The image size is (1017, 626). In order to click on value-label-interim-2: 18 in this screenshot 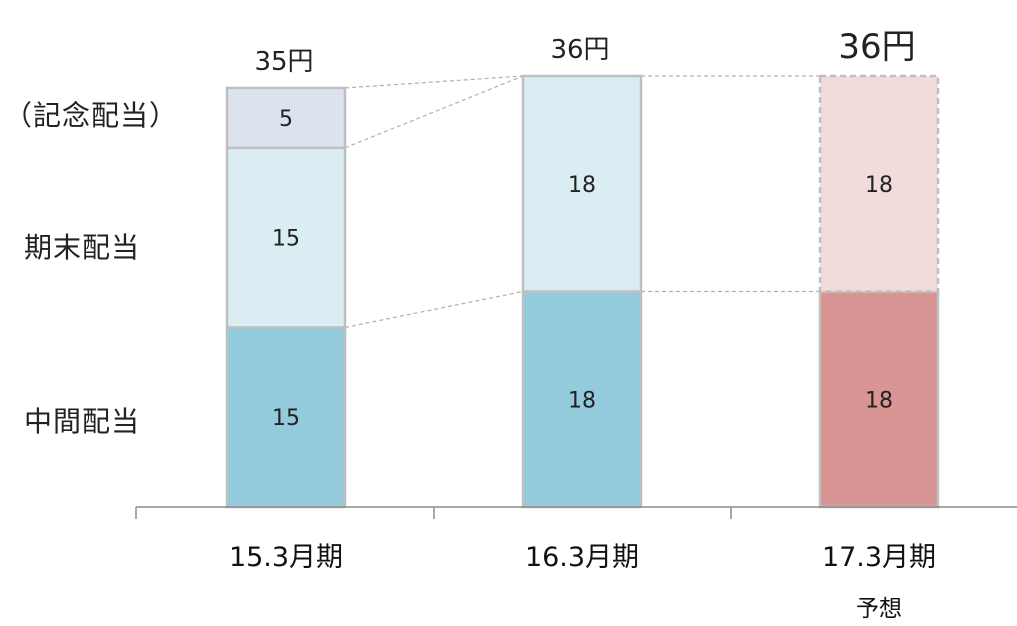, I will do `click(582, 400)`.